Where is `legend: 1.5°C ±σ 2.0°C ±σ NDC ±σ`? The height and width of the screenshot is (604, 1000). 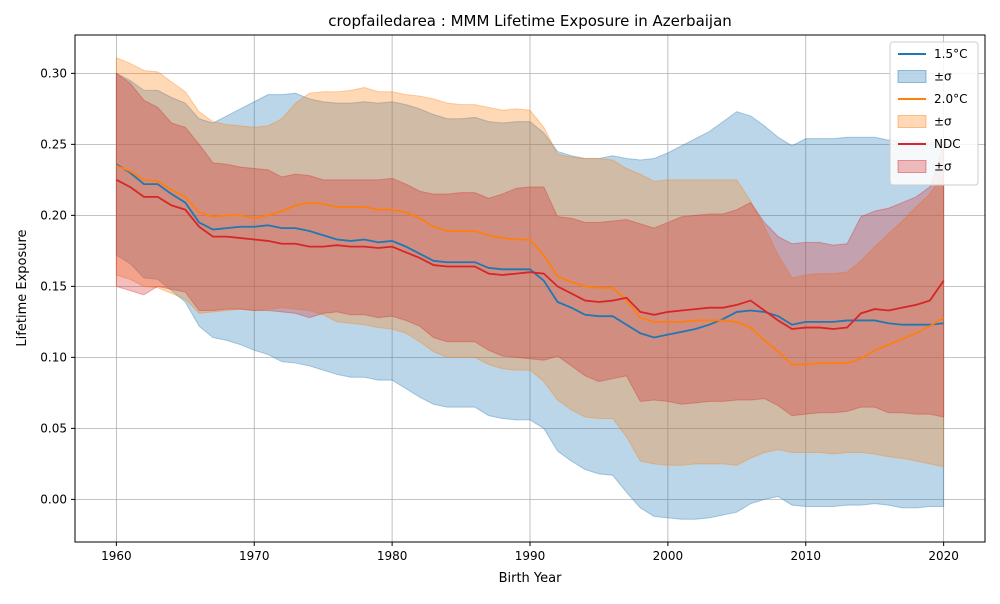 legend: 1.5°C ±σ 2.0°C ±σ NDC ±σ is located at coordinates (934, 113).